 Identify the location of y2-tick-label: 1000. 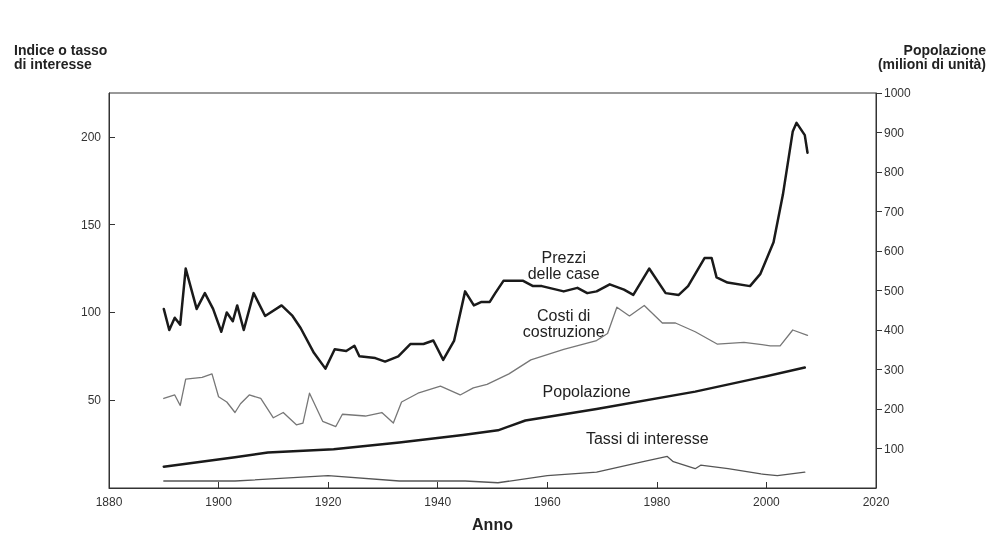
(898, 93).